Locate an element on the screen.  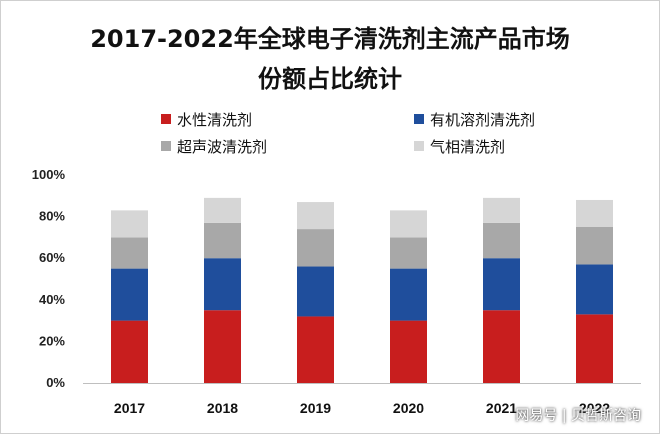
legend-item-vapor-phase: 气相清洗剂 is located at coordinates (459, 146).